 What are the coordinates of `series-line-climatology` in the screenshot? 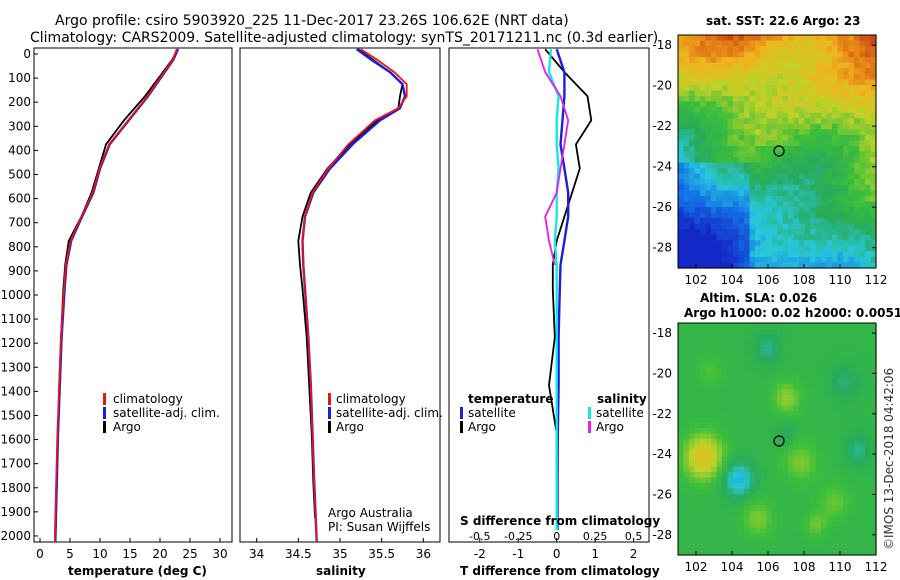 It's located at (116, 295).